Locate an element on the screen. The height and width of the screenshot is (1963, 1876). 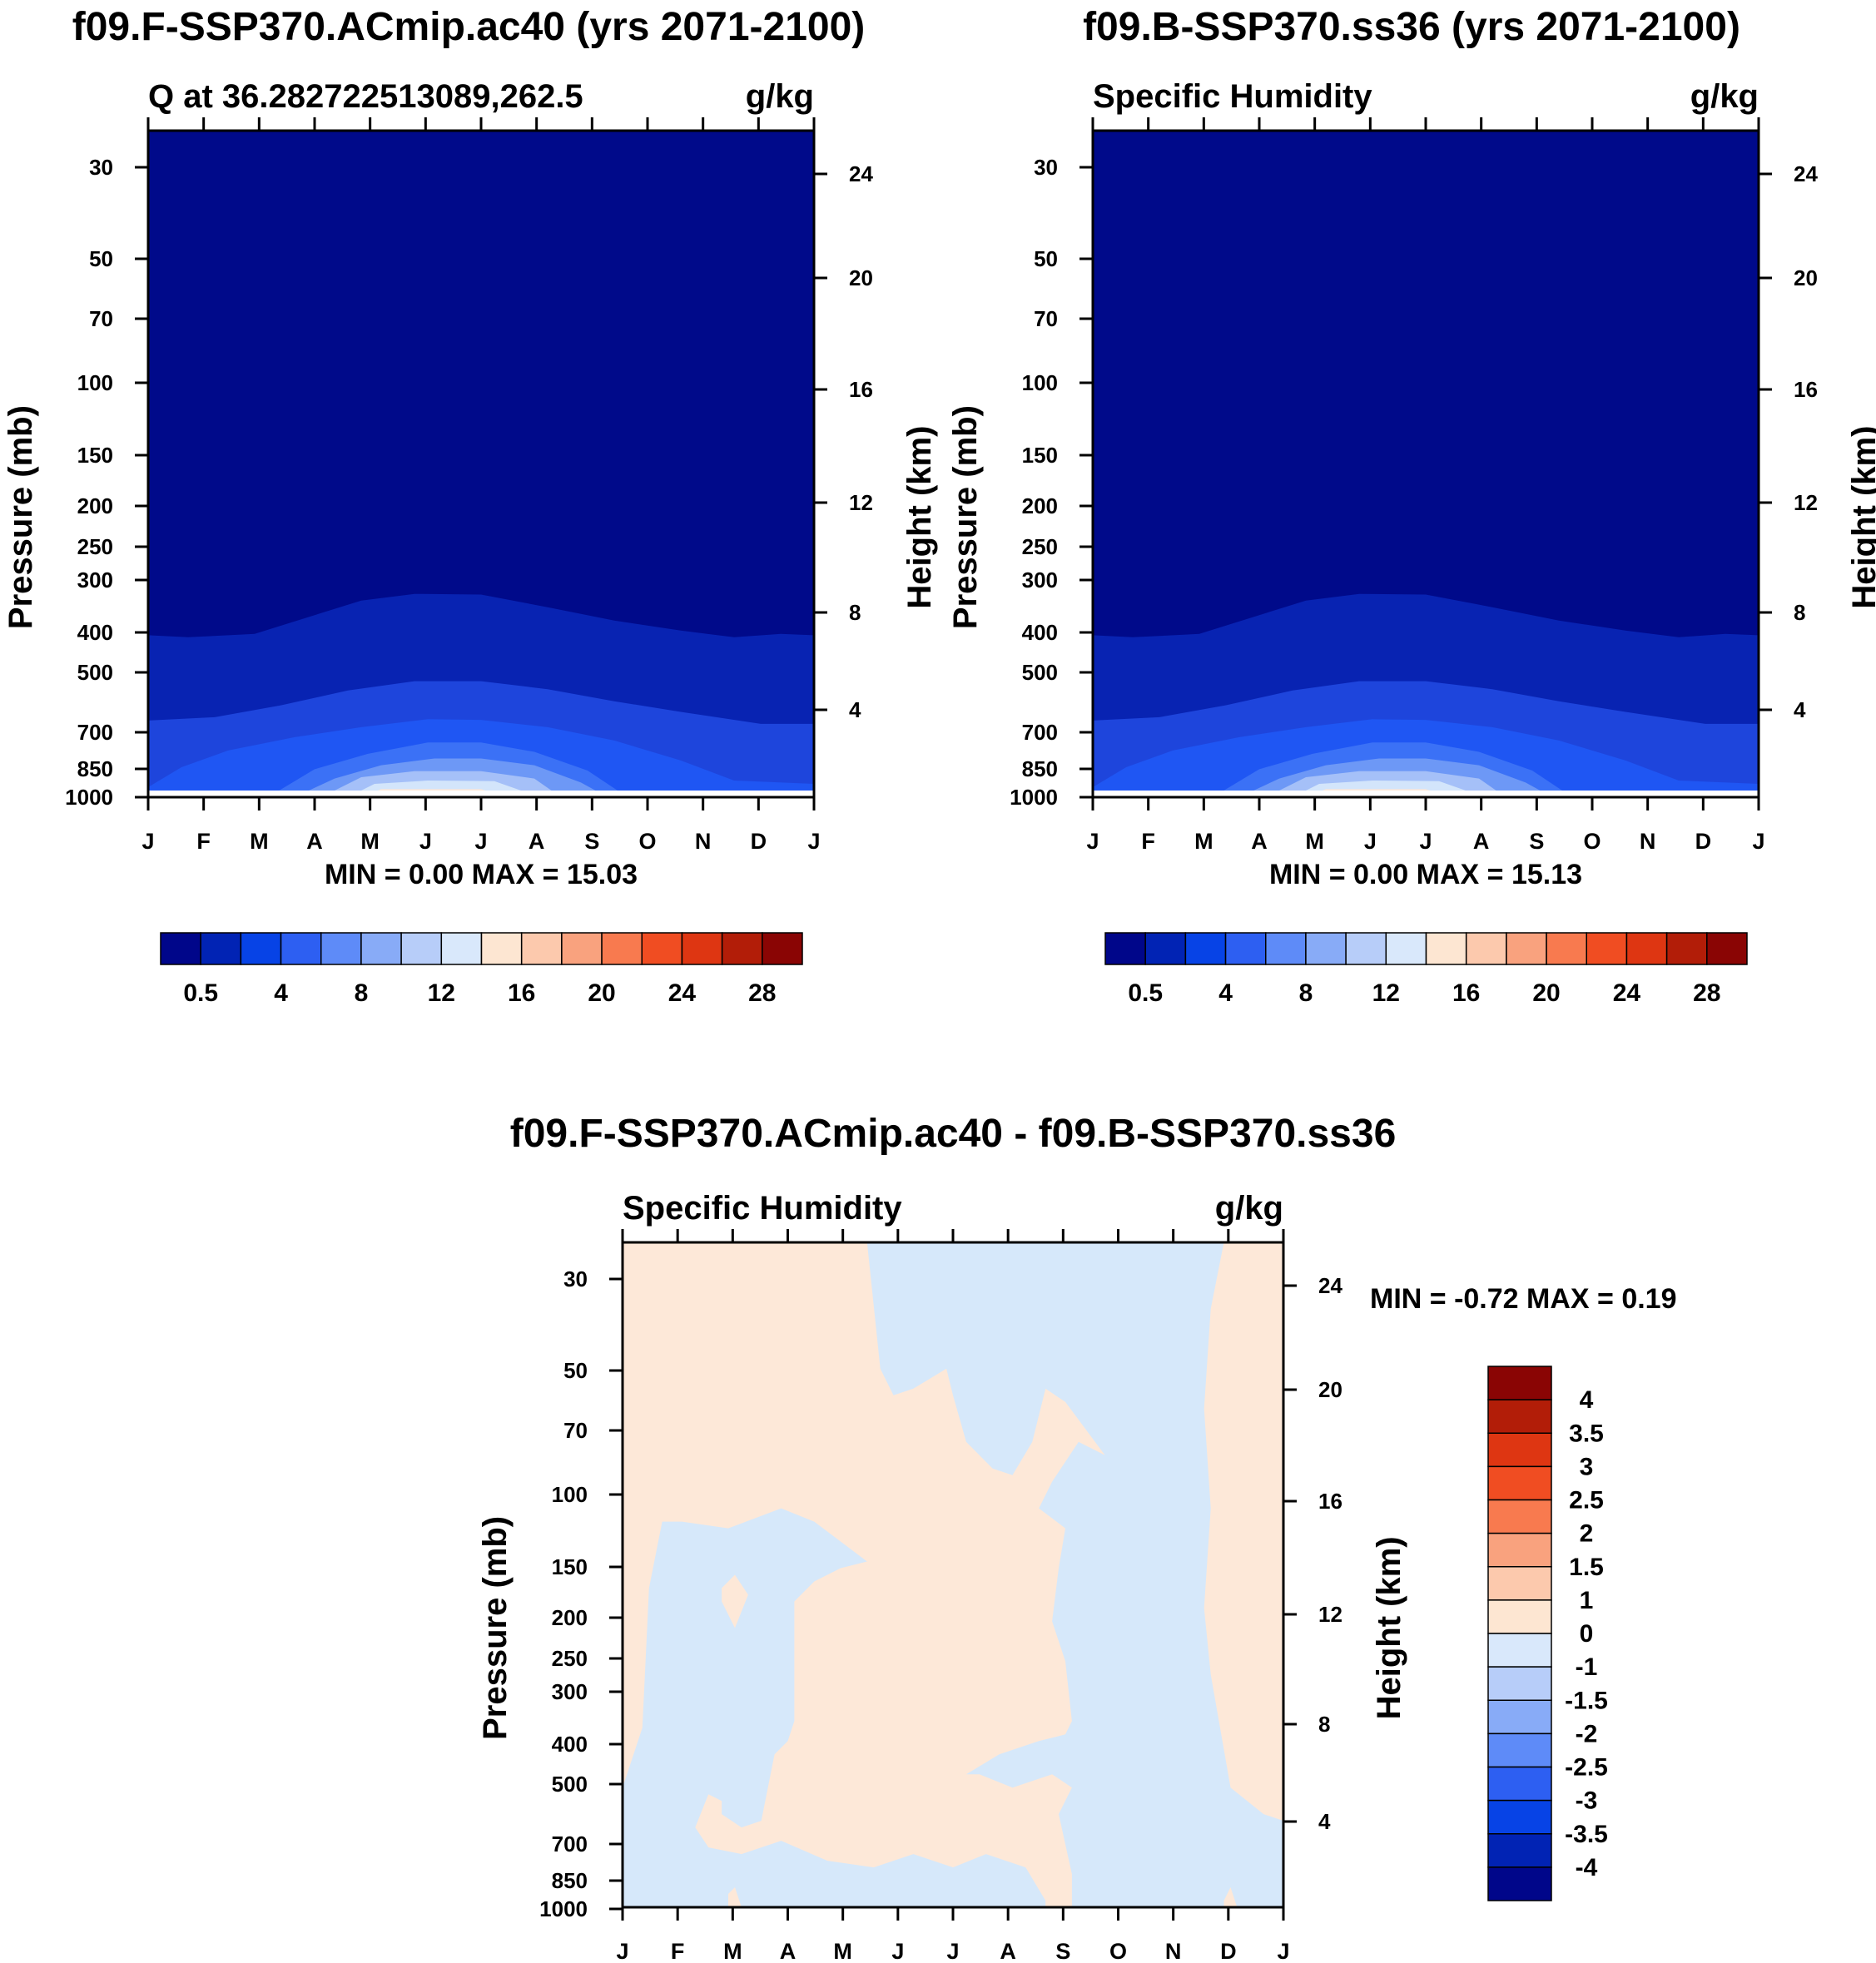
colorbar-label: 3 is located at coordinates (1587, 1466).